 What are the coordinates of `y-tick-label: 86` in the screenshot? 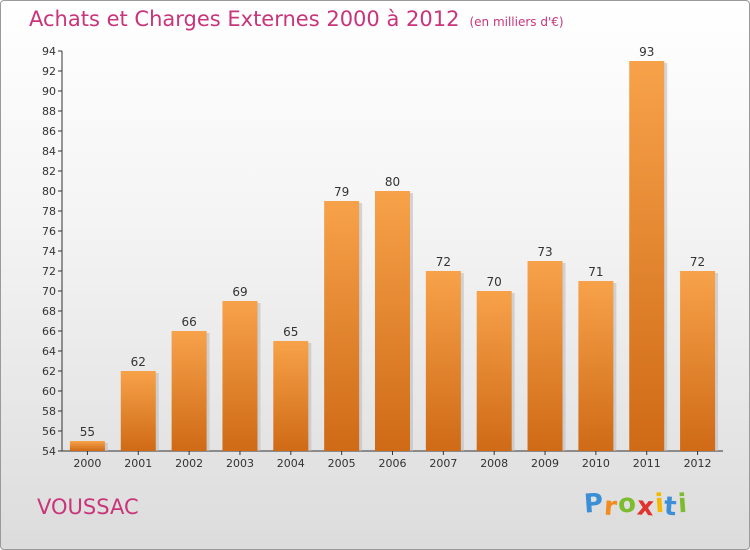 It's located at (49, 131).